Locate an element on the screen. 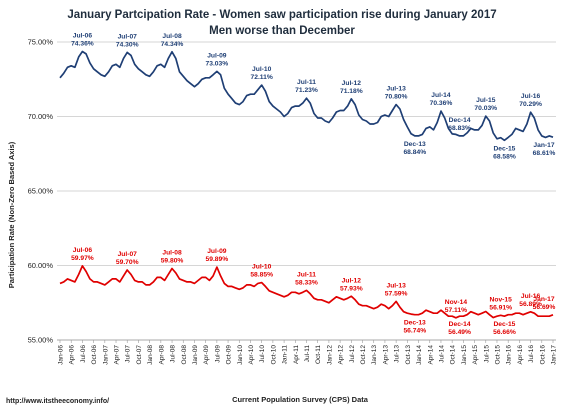  data-label-month: Jul-14 is located at coordinates (441, 95).